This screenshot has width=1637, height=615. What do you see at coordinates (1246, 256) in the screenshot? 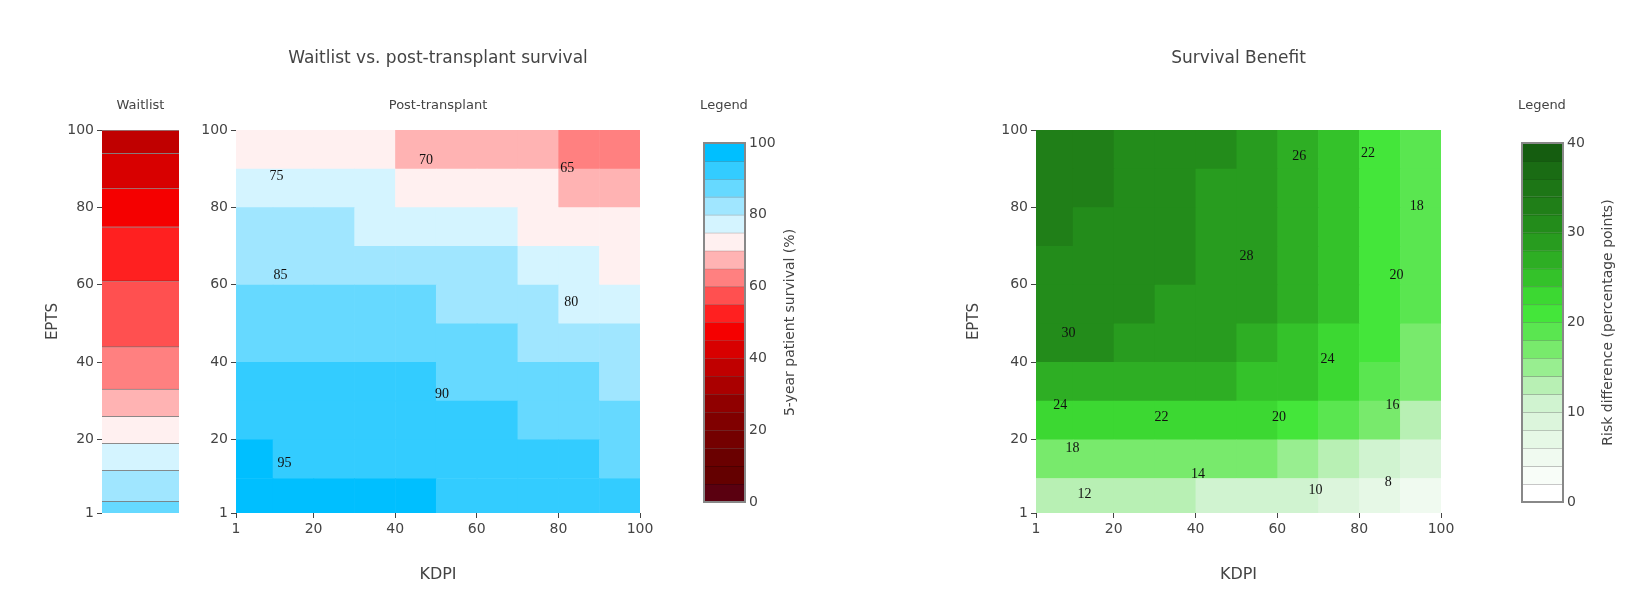
I see `annotation: 28` at bounding box center [1246, 256].